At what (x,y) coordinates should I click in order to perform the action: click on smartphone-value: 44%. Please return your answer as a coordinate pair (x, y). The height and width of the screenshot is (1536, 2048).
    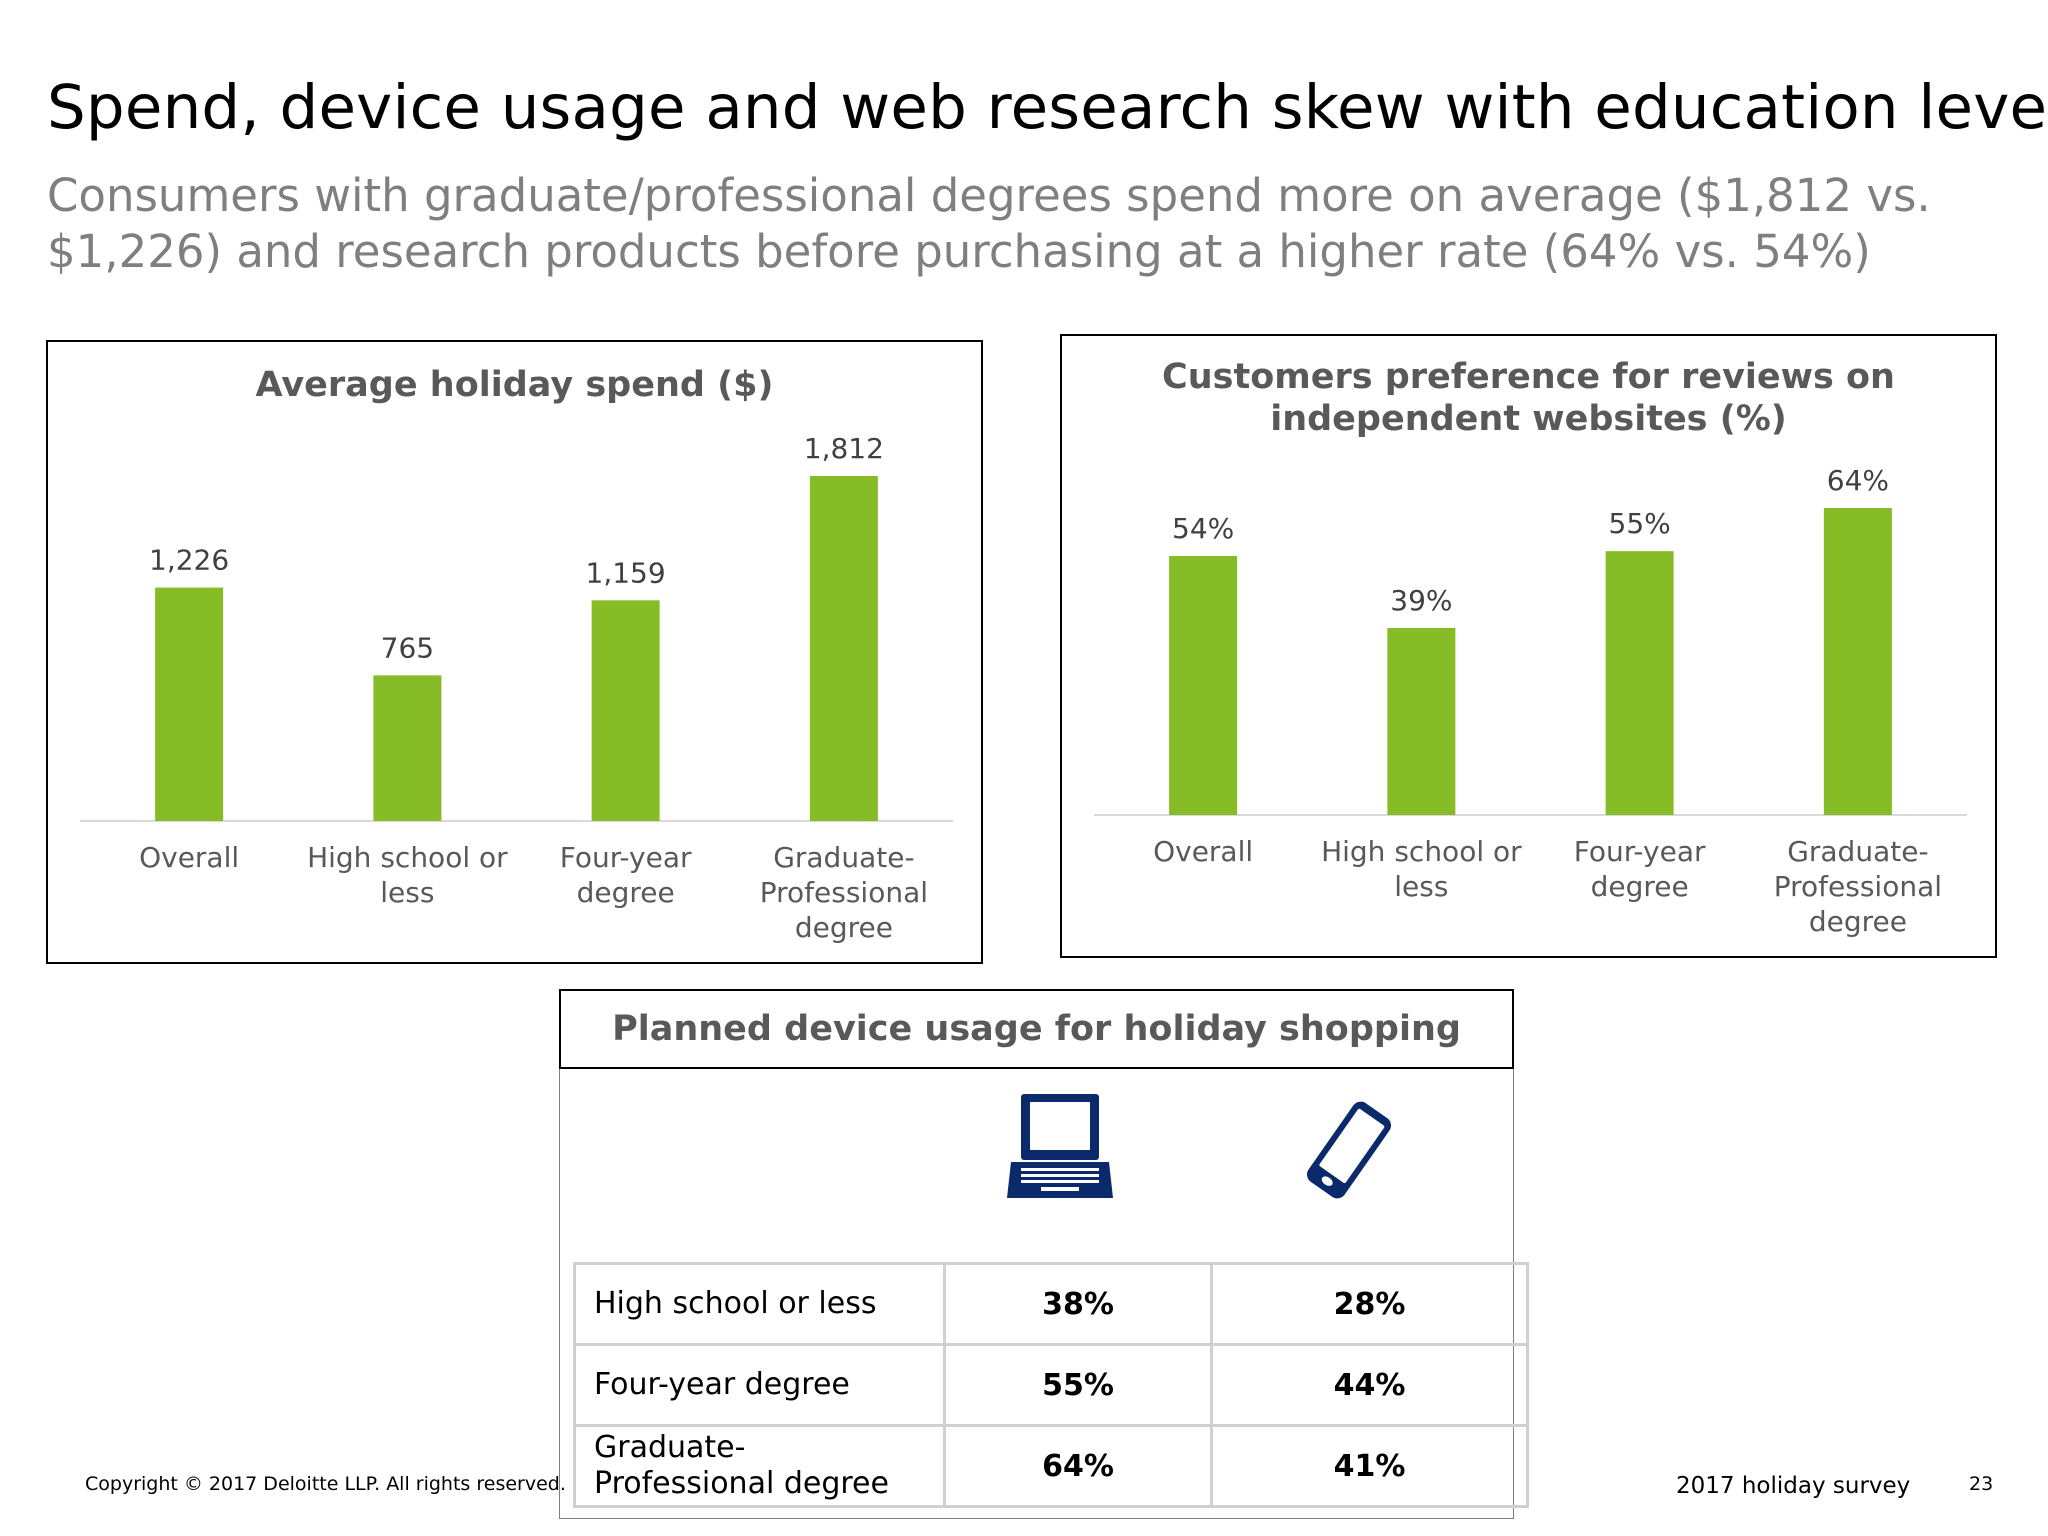
    Looking at the image, I should click on (1369, 1385).